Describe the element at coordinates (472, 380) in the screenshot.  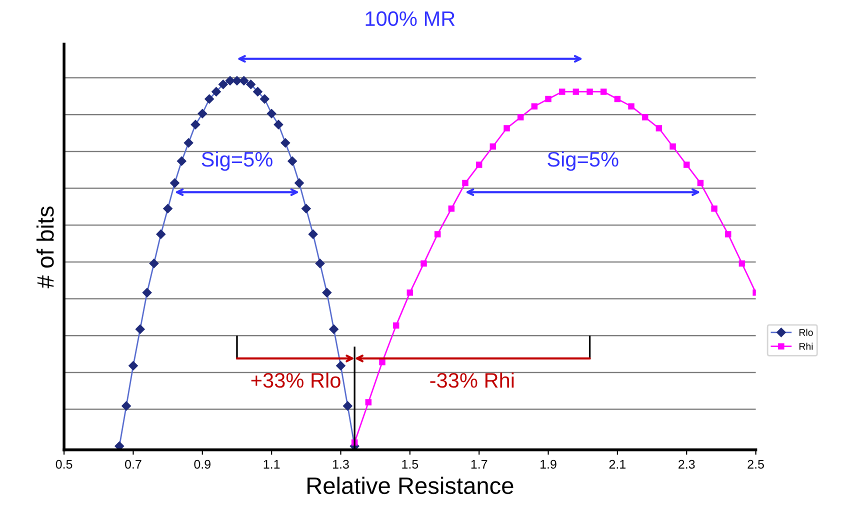
I see `annotation: -33% Rhi` at that location.